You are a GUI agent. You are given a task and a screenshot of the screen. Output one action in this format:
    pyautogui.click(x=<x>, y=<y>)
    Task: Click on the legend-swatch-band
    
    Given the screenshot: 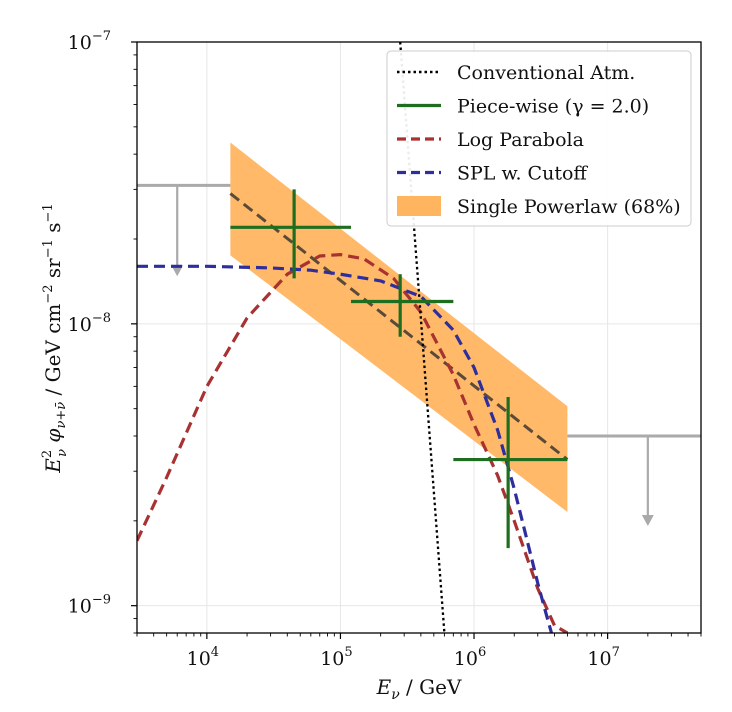 What is the action you would take?
    pyautogui.click(x=419, y=206)
    